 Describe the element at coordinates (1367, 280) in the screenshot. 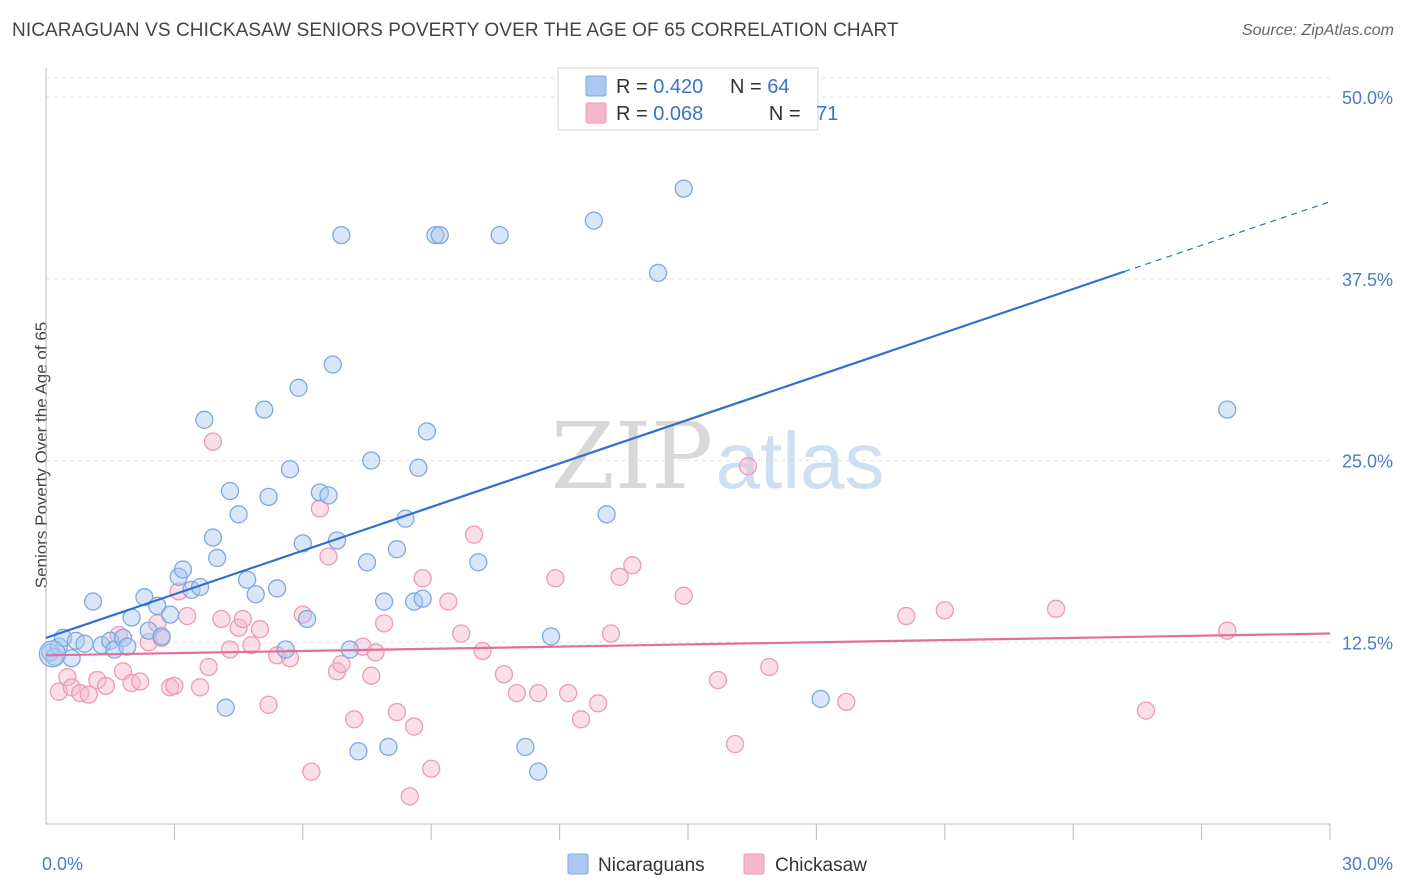

I see `y-tick-label-2: 37.5%` at that location.